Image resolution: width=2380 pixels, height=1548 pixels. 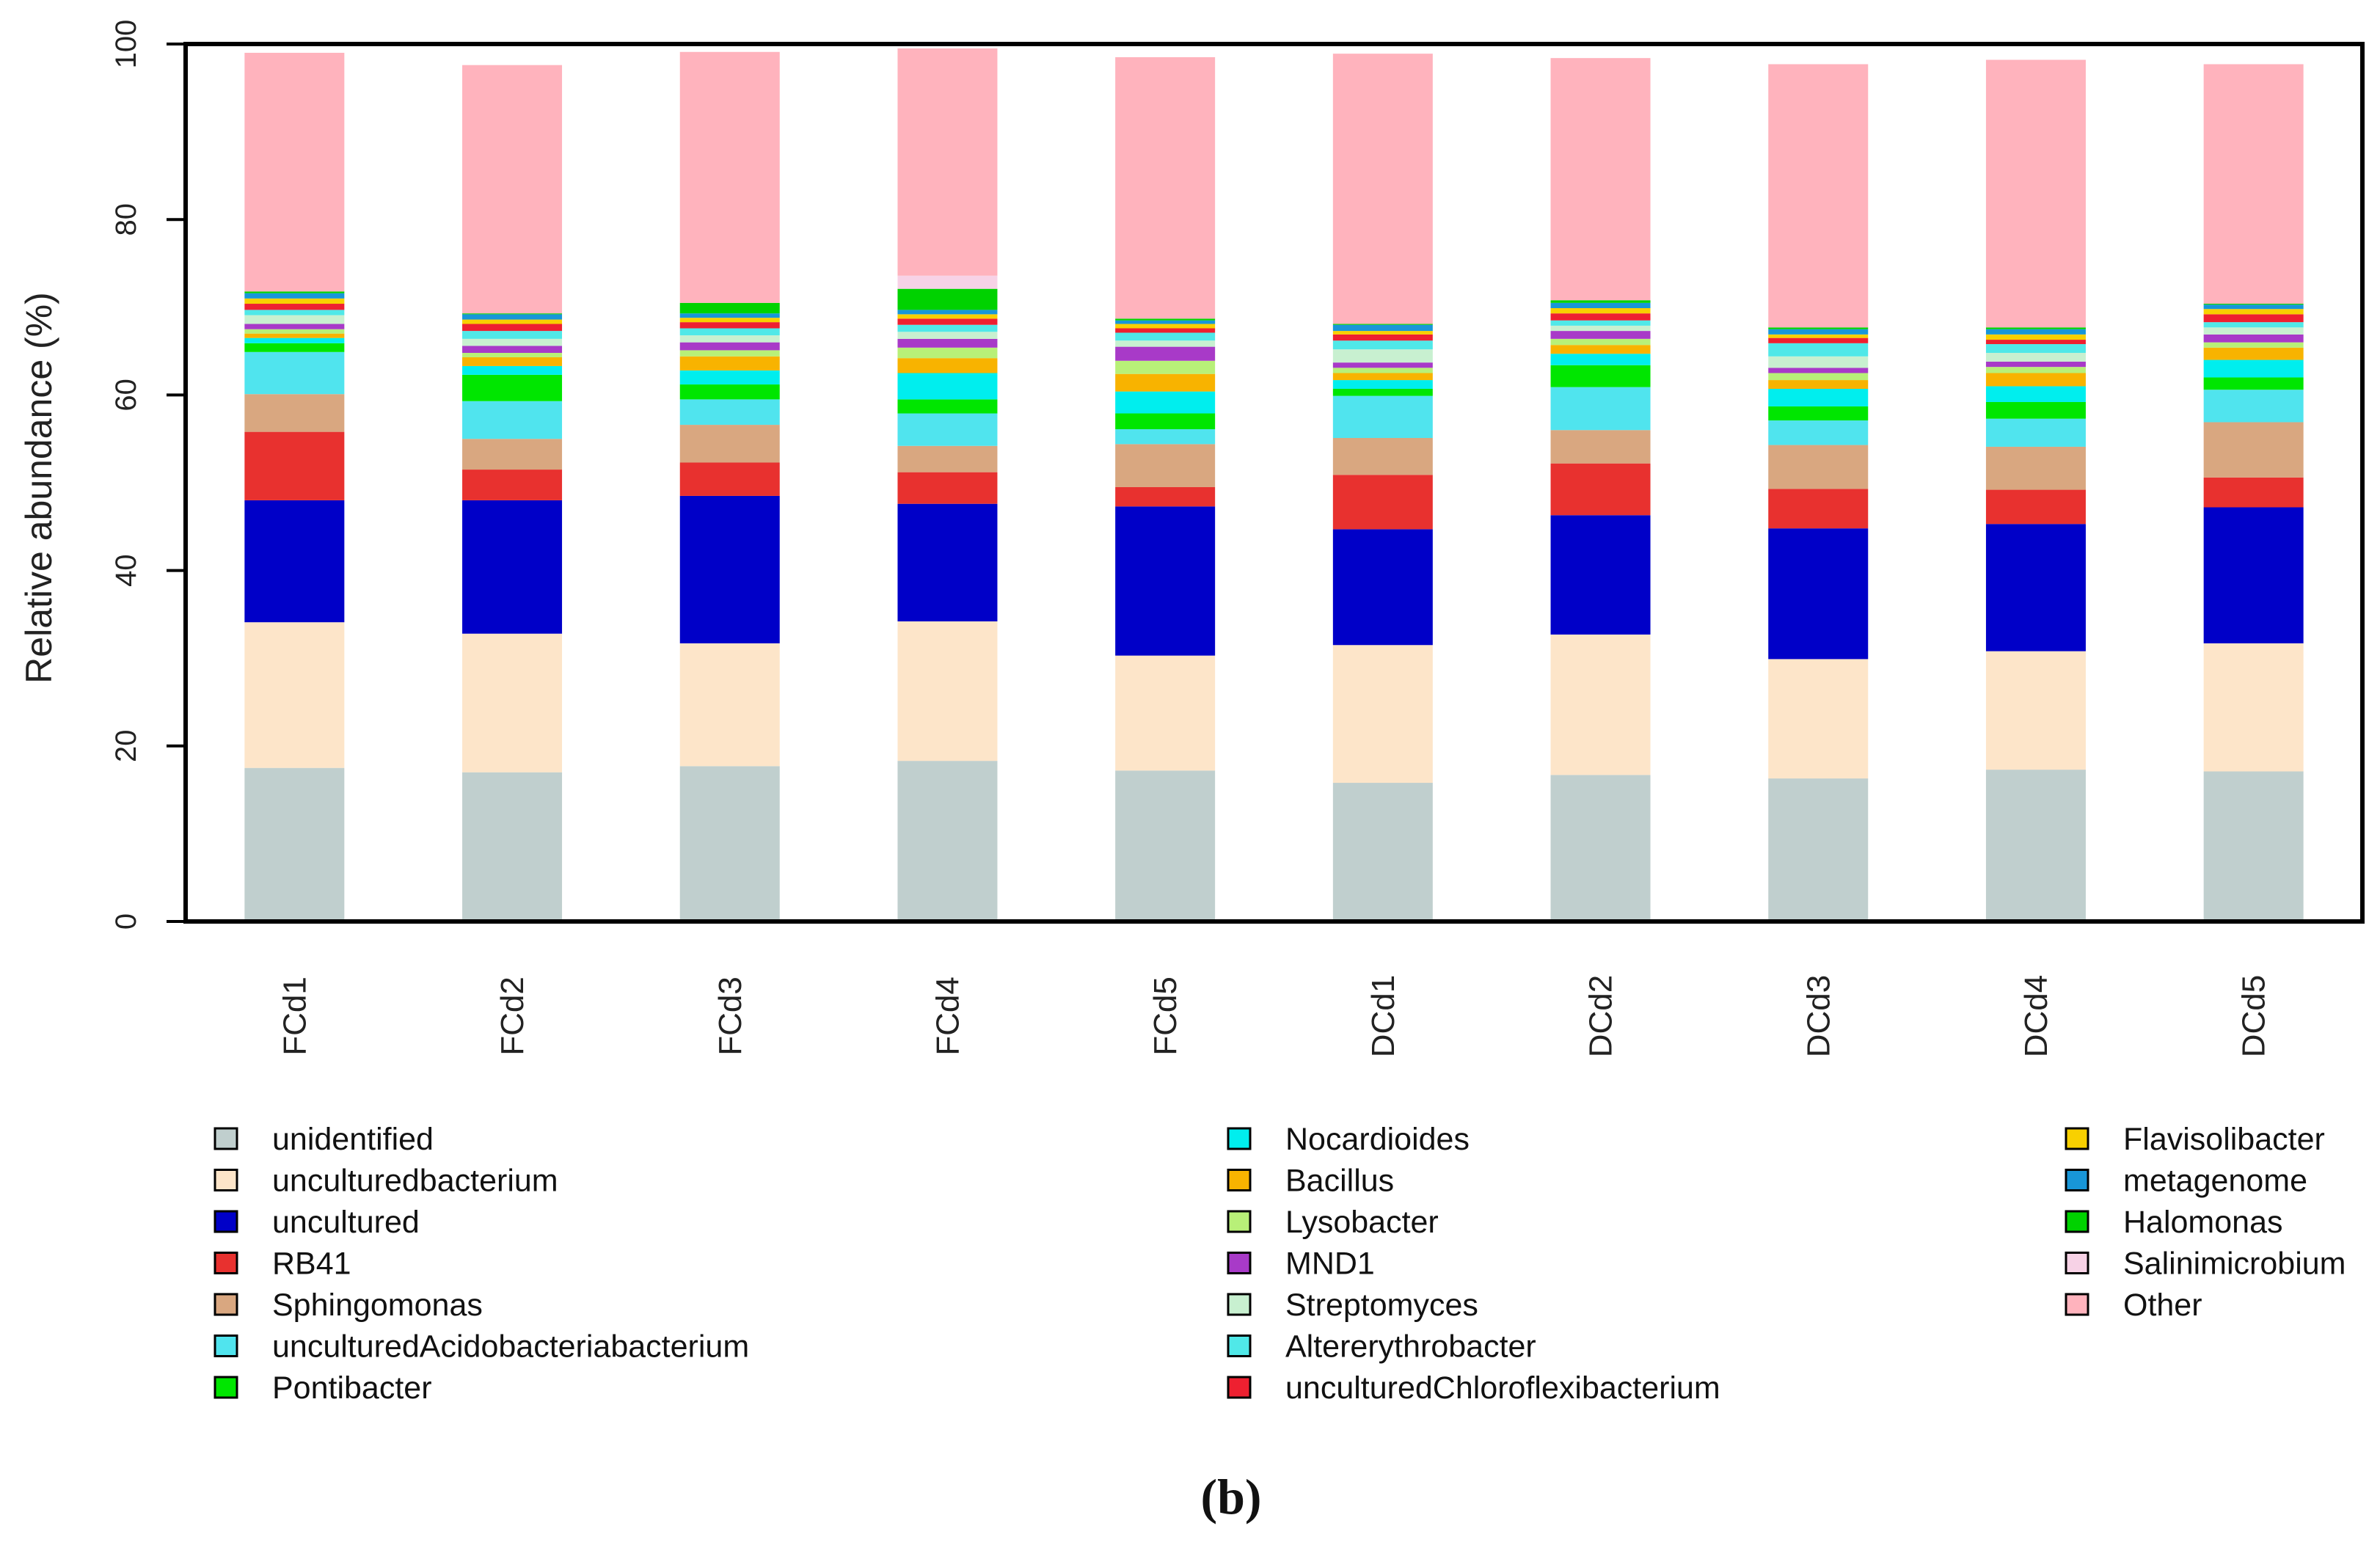 I want to click on bar-segment-unculturedchloroflexibacterium-fcd4, so click(x=948, y=321).